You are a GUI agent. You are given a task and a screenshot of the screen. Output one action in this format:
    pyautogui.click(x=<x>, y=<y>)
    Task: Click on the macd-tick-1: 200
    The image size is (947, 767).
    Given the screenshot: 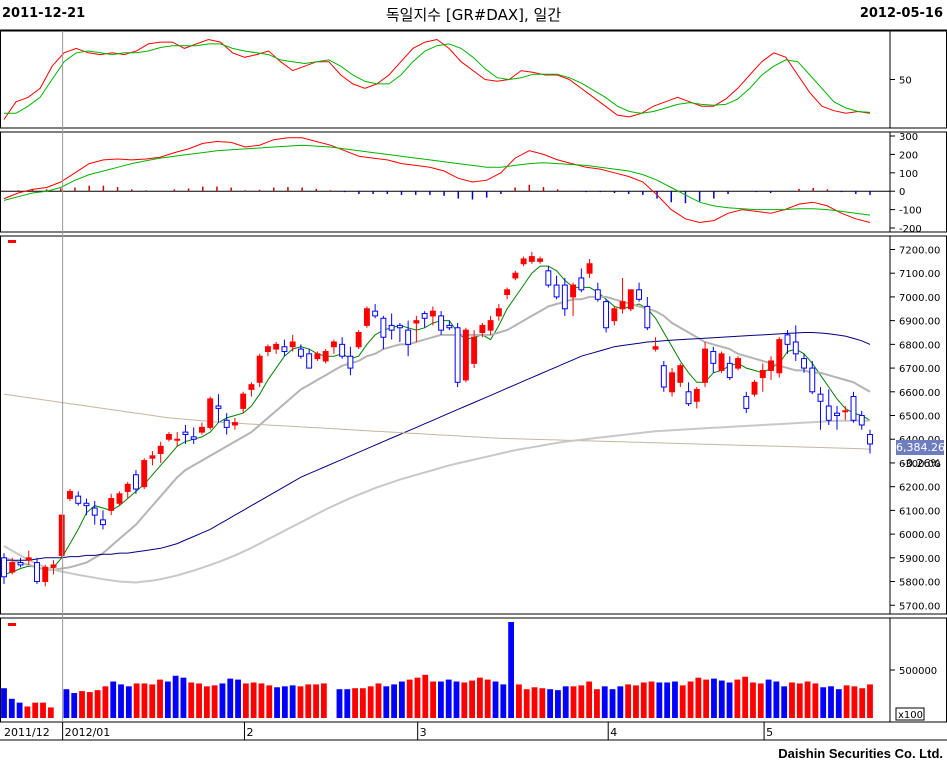 What is the action you would take?
    pyautogui.click(x=908, y=155)
    